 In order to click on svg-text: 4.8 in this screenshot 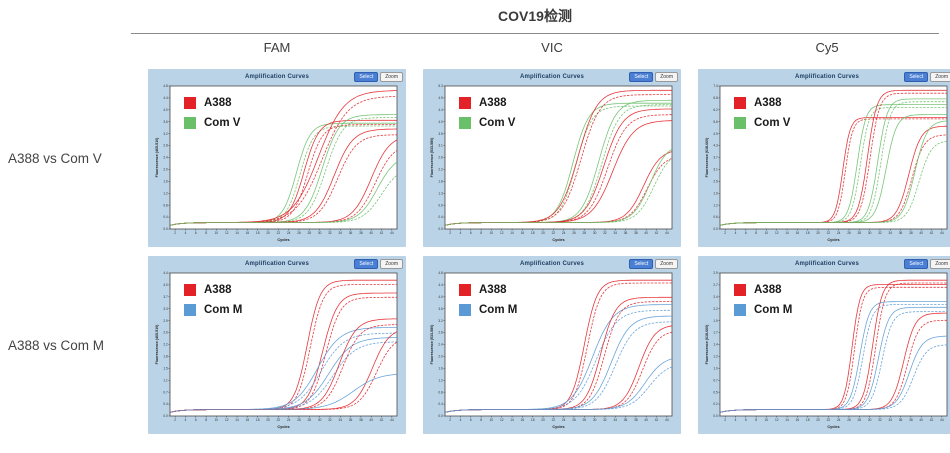, I will do `click(165, 86)`.